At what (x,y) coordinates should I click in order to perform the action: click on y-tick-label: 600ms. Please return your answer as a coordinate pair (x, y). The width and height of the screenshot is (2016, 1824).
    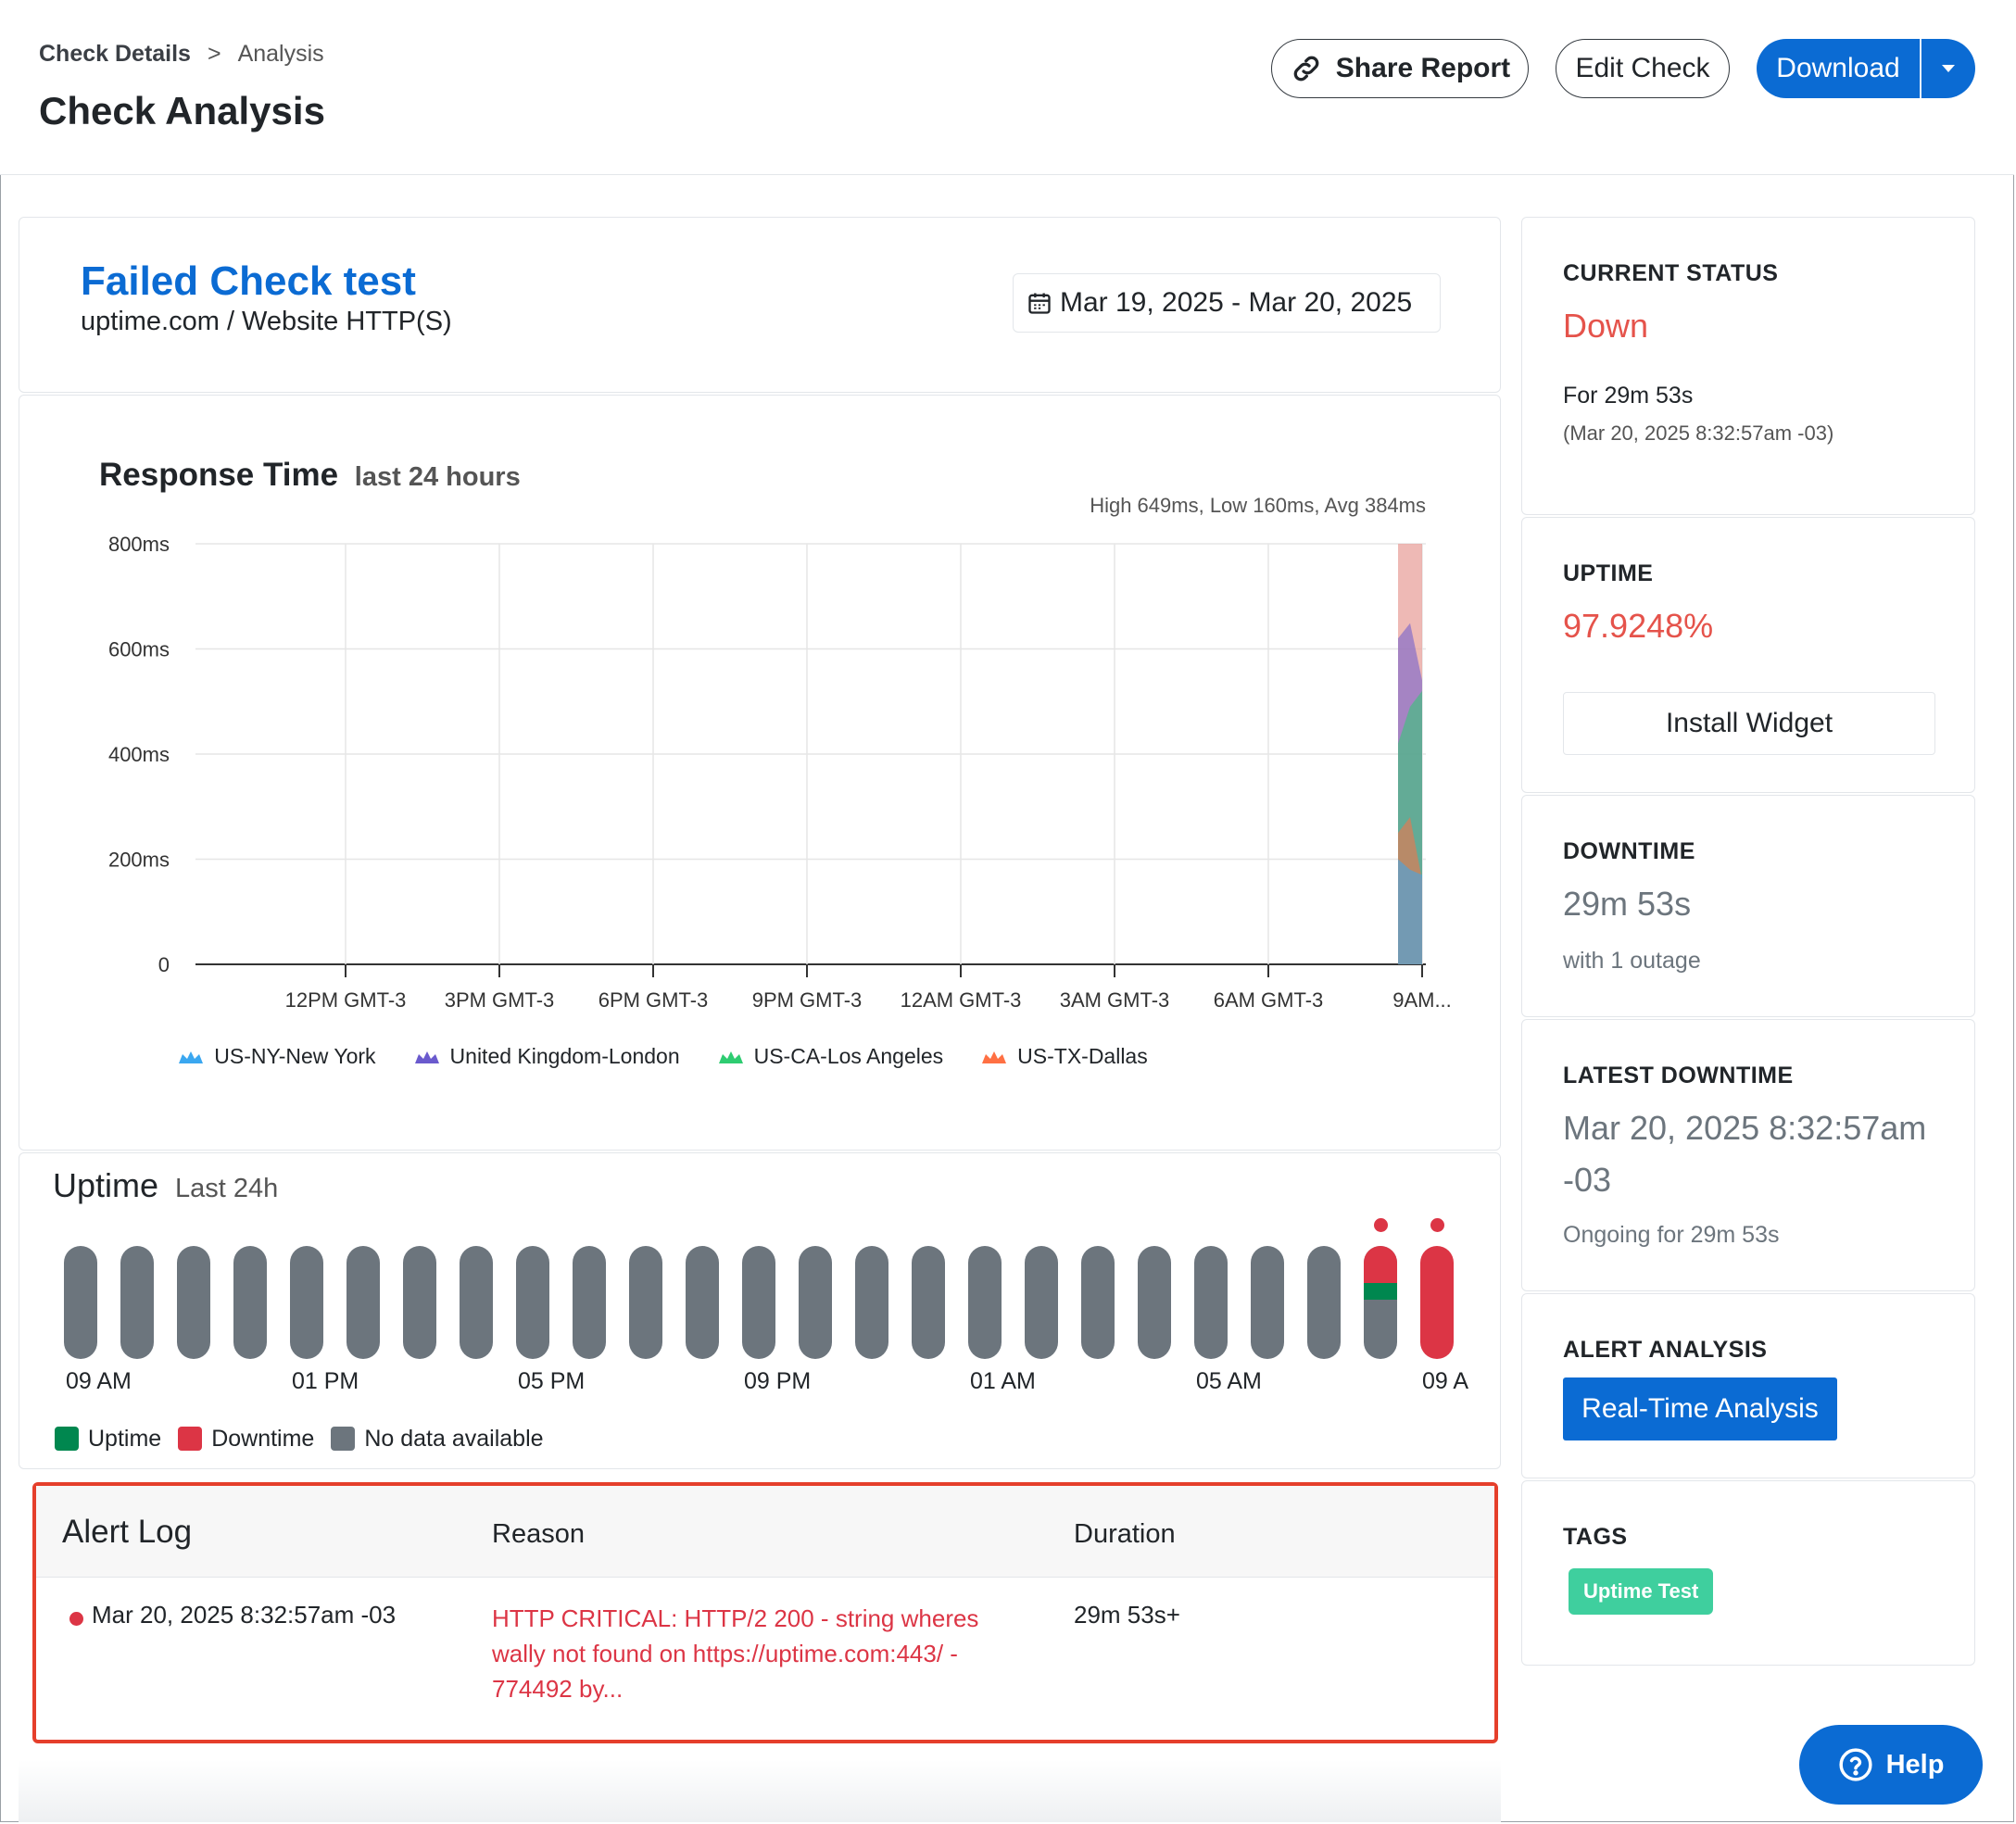
    Looking at the image, I should click on (139, 649).